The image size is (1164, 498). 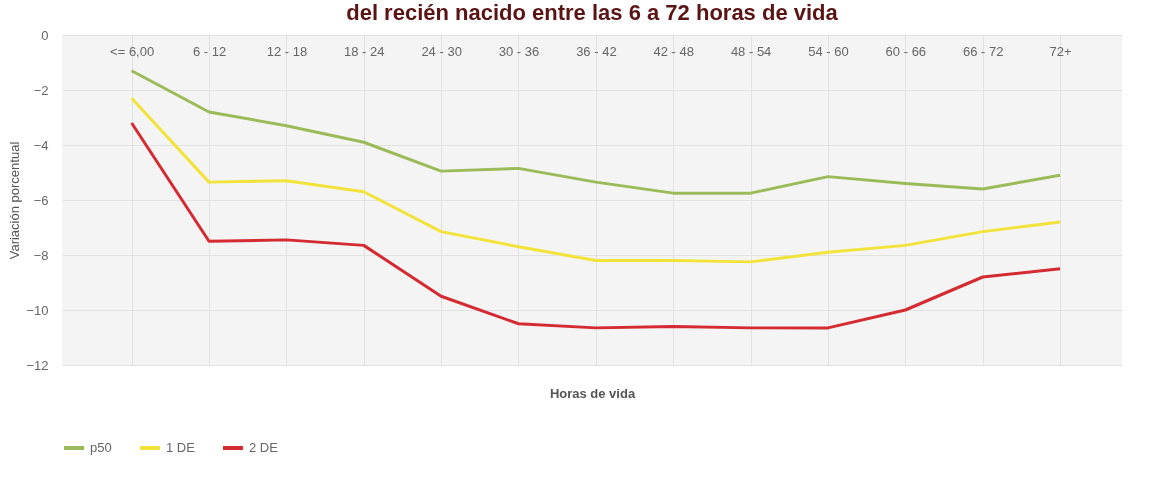 What do you see at coordinates (983, 51) in the screenshot?
I see `x-tick-label: 66 - 72` at bounding box center [983, 51].